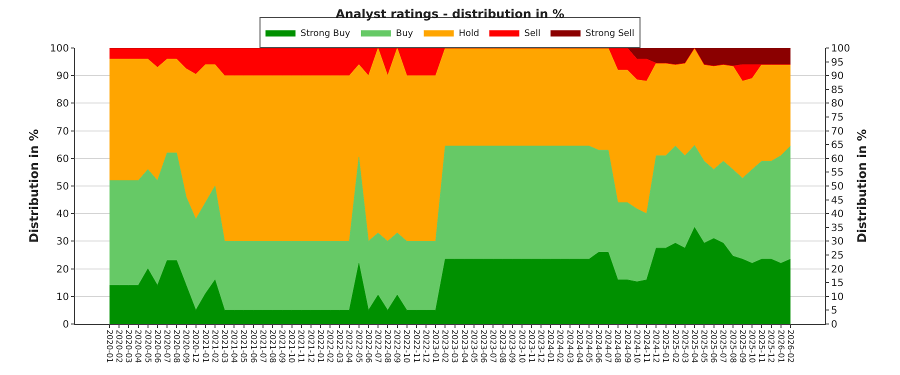 This screenshot has height=375, width=900. What do you see at coordinates (272, 347) in the screenshot?
I see `x-tick-label: 2021-08` at bounding box center [272, 347].